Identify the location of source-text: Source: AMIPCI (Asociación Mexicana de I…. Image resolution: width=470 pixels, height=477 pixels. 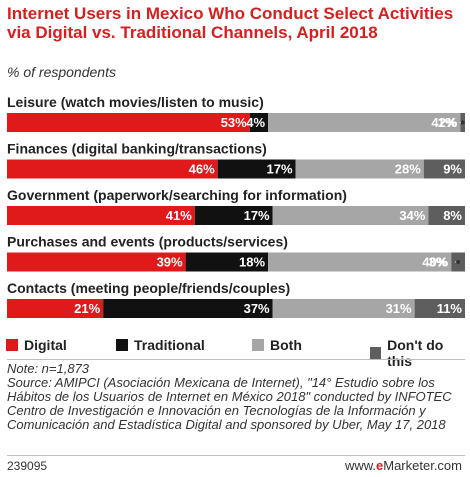
(229, 403).